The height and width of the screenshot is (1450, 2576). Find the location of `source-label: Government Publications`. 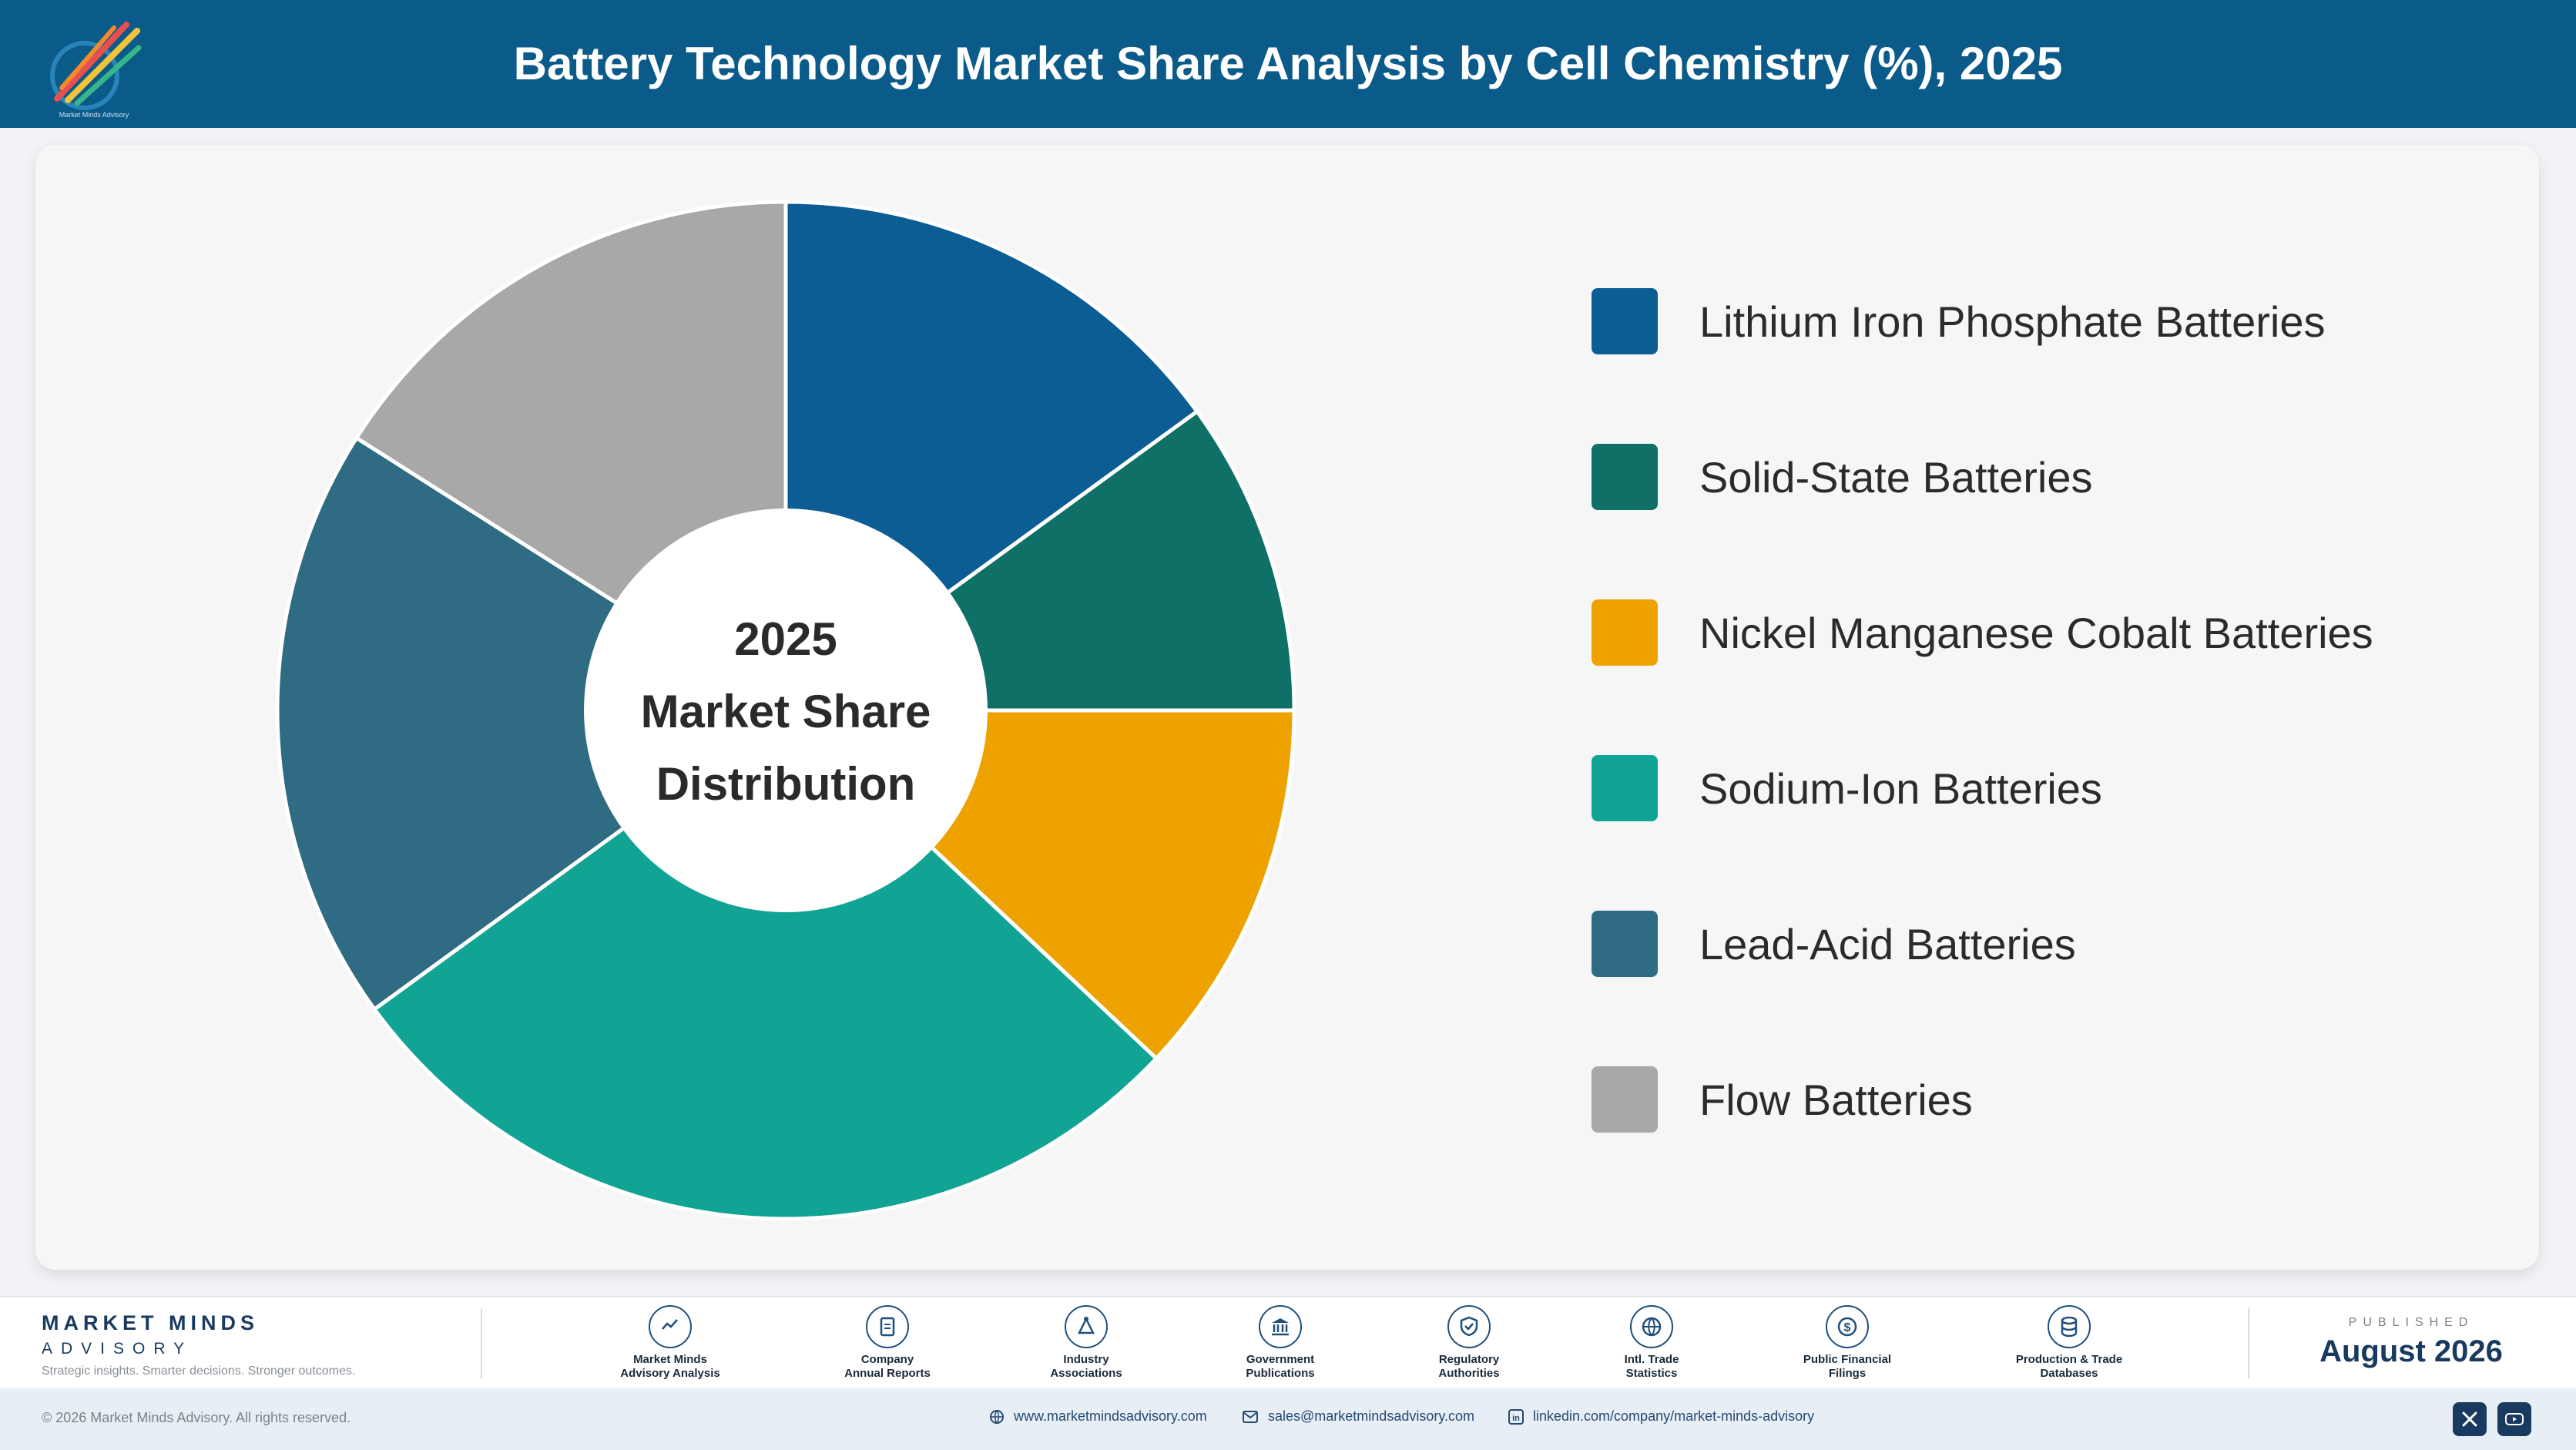

source-label: Government Publications is located at coordinates (1280, 1366).